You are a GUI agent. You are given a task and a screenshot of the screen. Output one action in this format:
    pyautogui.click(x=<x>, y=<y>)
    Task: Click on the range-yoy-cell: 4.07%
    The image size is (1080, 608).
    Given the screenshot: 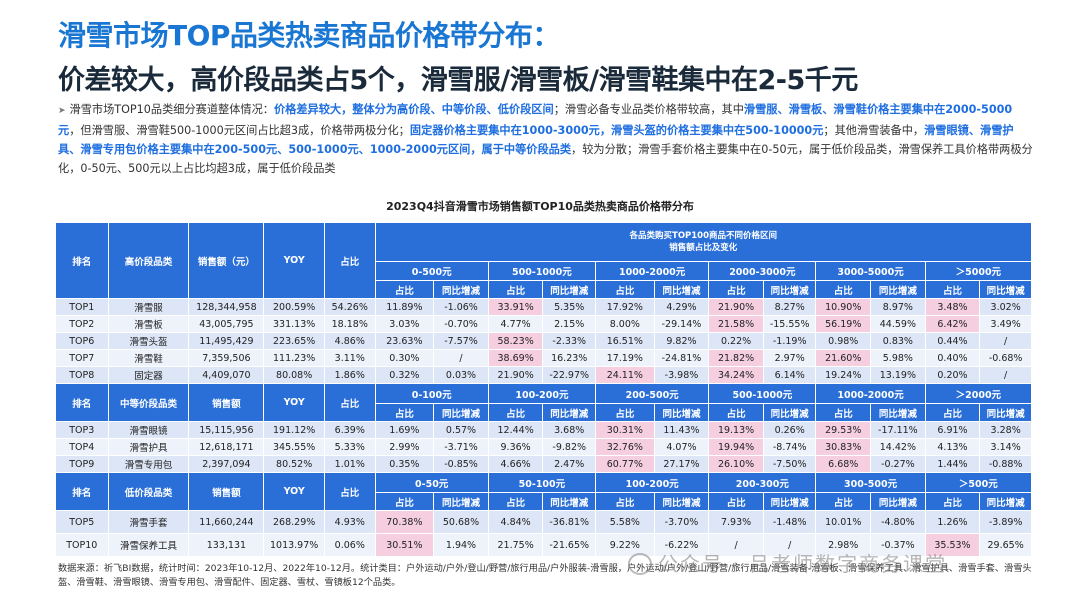 What is the action you would take?
    pyautogui.click(x=681, y=447)
    